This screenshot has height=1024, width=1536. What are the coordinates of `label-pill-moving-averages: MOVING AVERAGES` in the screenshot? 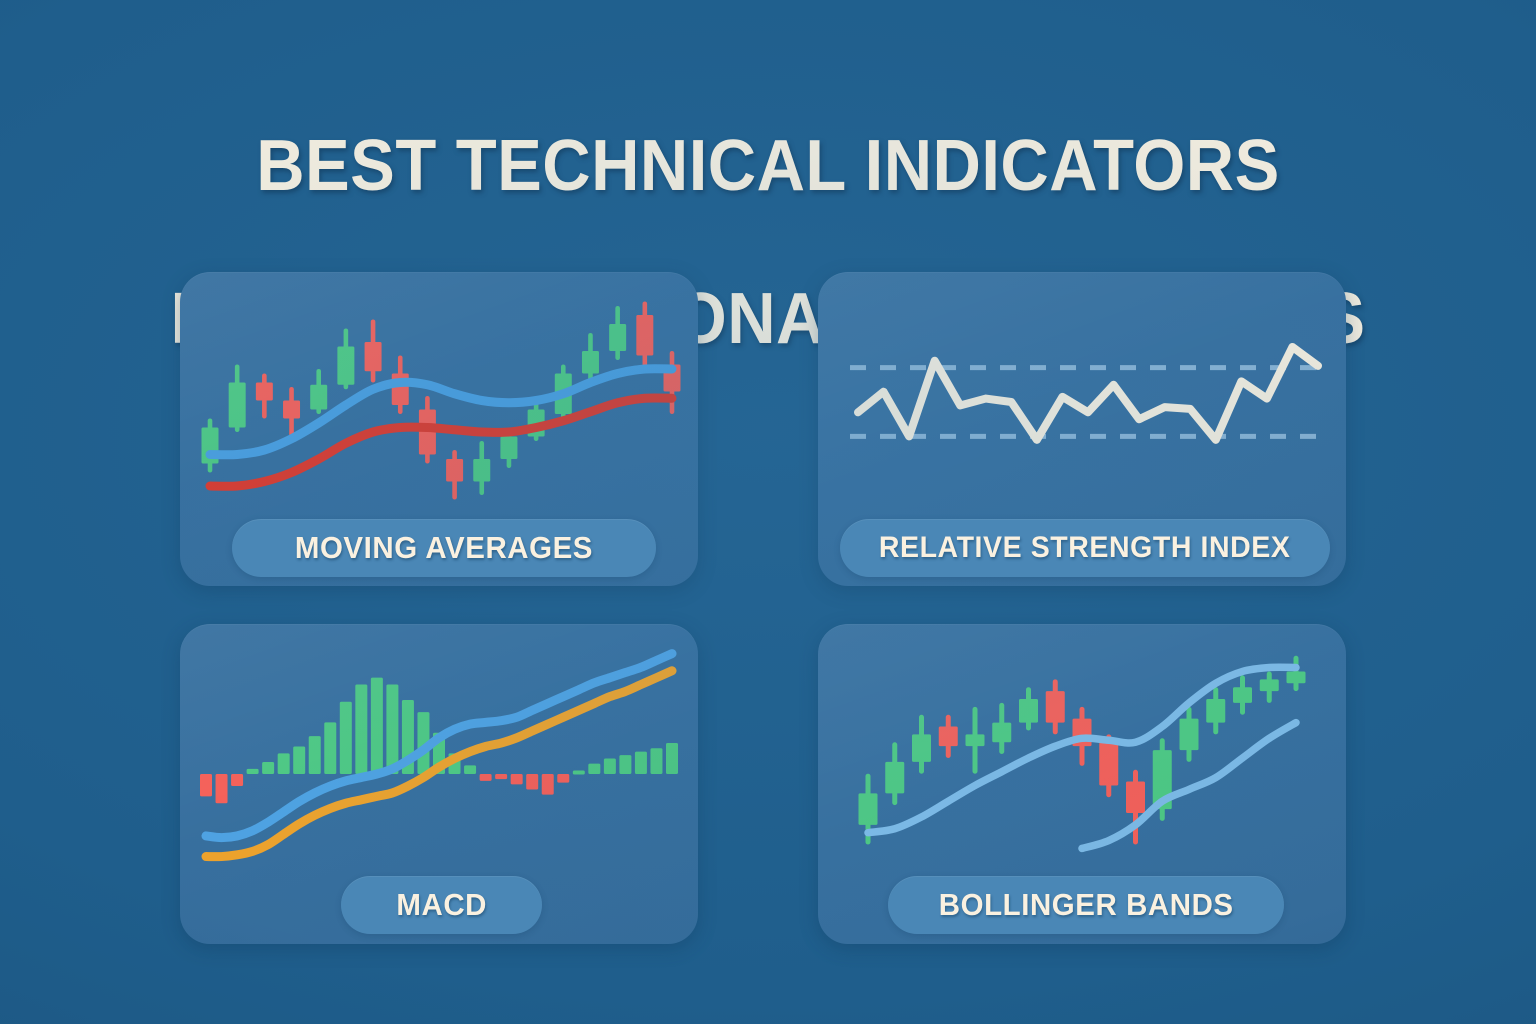 It's located at (444, 548).